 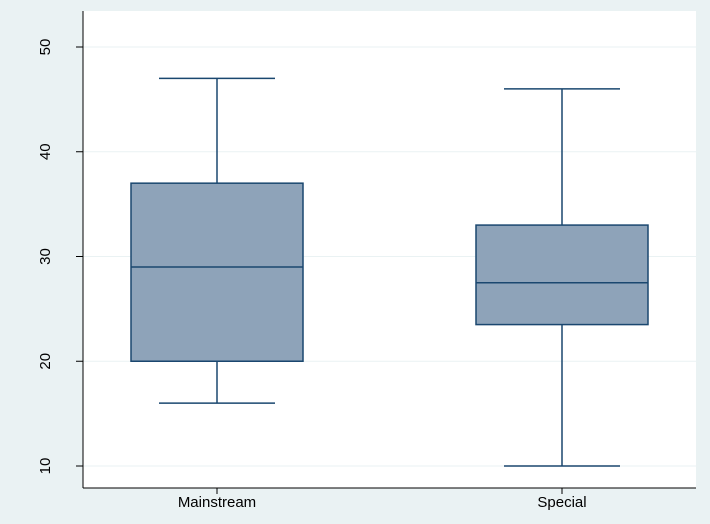 I want to click on y-tick-label: 40, so click(x=45, y=151).